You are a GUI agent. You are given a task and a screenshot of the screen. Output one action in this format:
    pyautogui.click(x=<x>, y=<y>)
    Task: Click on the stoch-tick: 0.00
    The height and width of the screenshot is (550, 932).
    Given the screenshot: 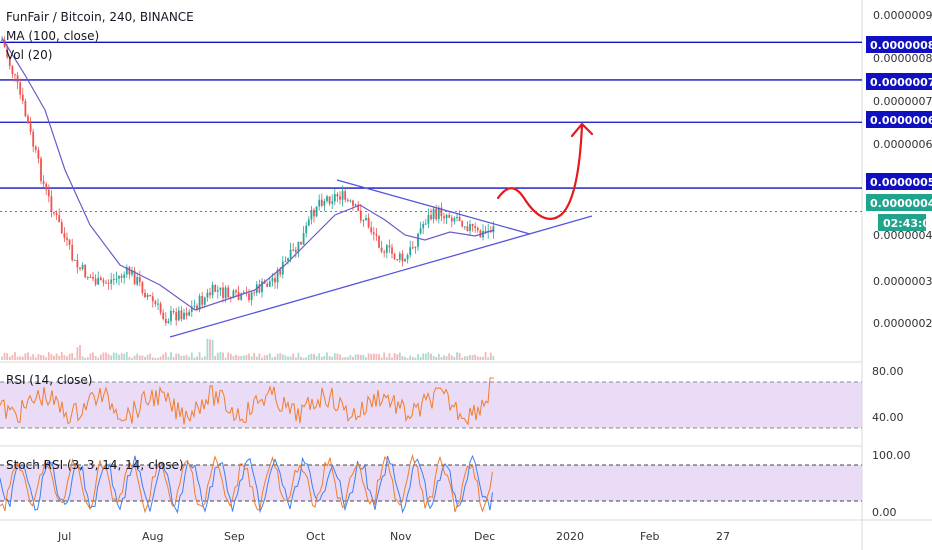 What is the action you would take?
    pyautogui.click(x=884, y=512)
    